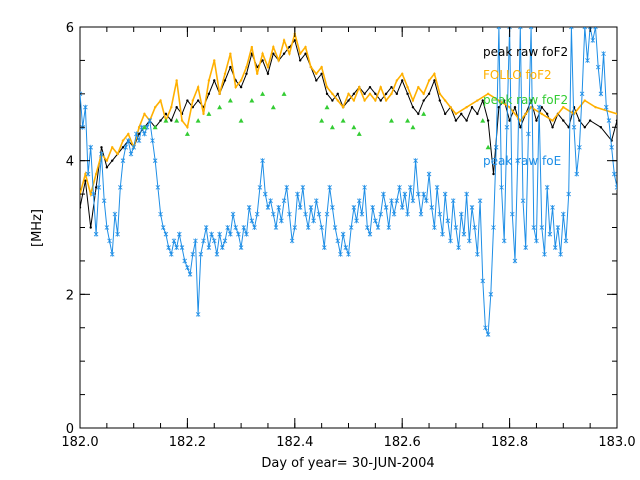 The image size is (640, 480). Describe the element at coordinates (70, 28) in the screenshot. I see `y-tick-label: 6` at that location.